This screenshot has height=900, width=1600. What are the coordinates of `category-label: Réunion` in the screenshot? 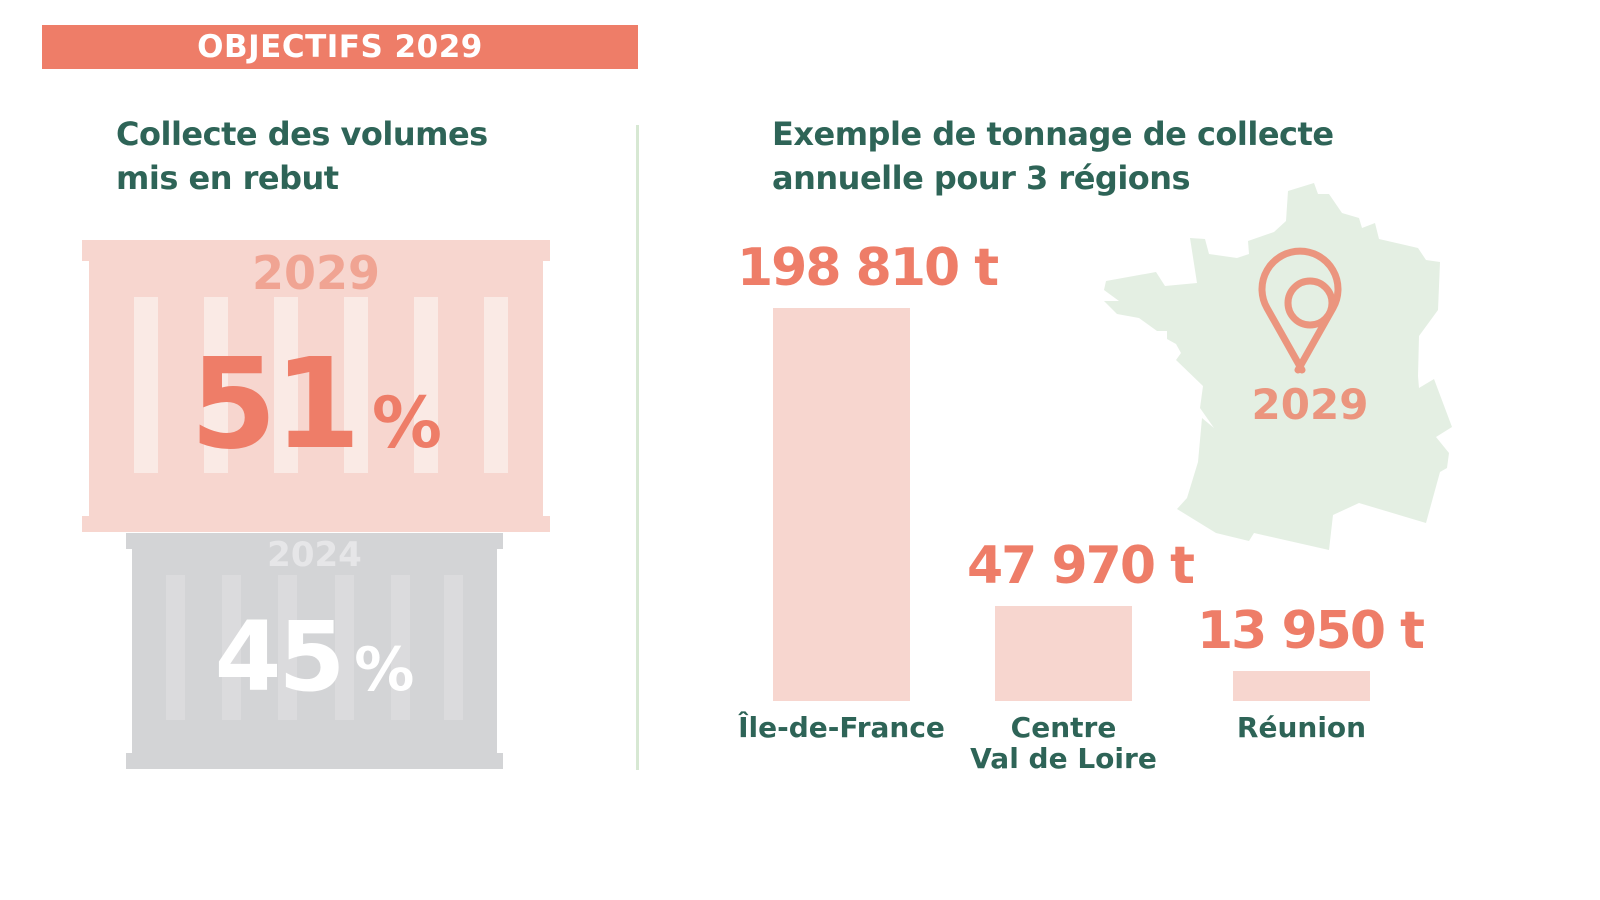 It's located at (1302, 727).